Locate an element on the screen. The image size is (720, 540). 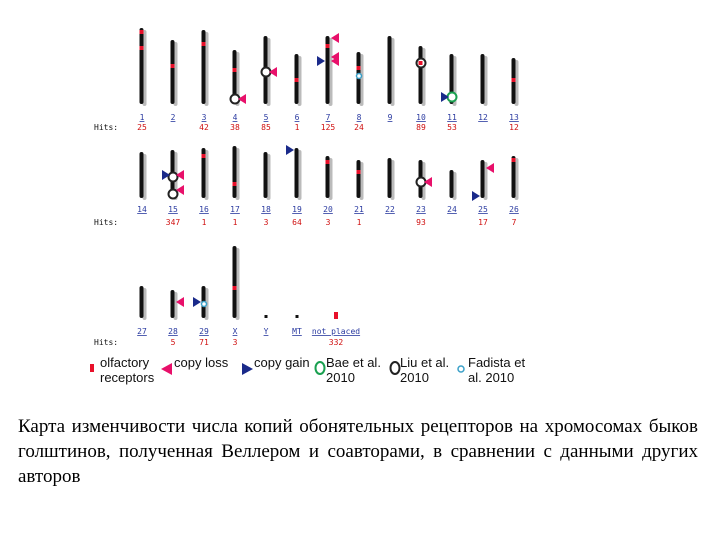
legend-liu-icon is located at coordinates (395, 368).